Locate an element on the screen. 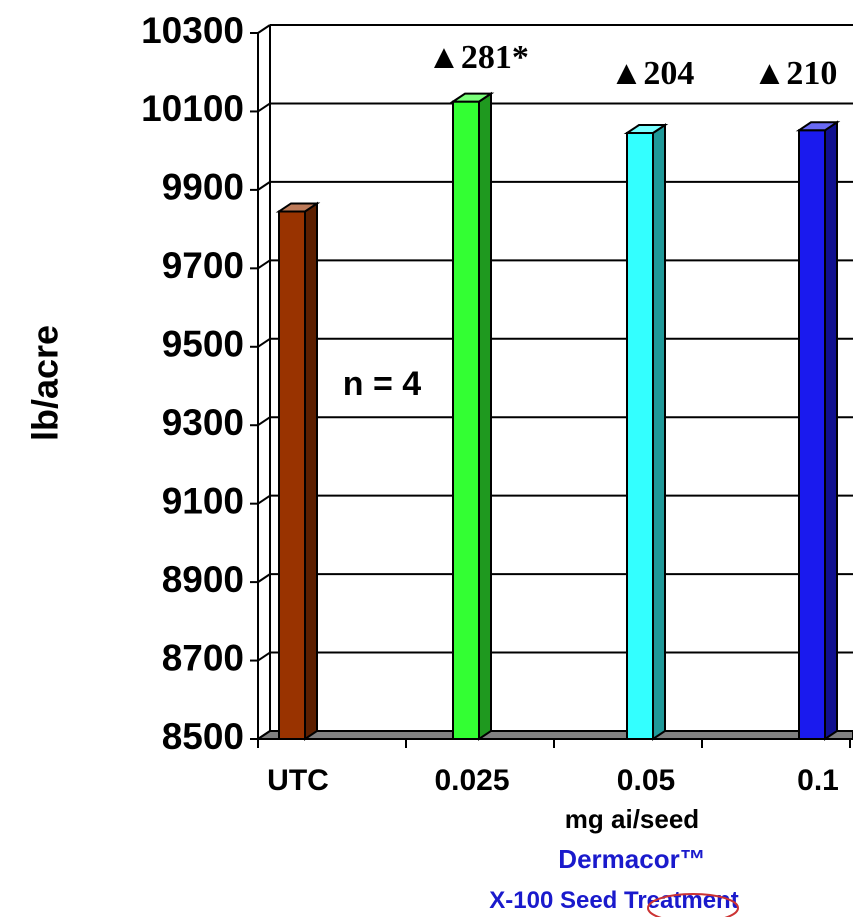 This screenshot has width=853, height=917. y-tick-label: 8700 is located at coordinates (203, 657).